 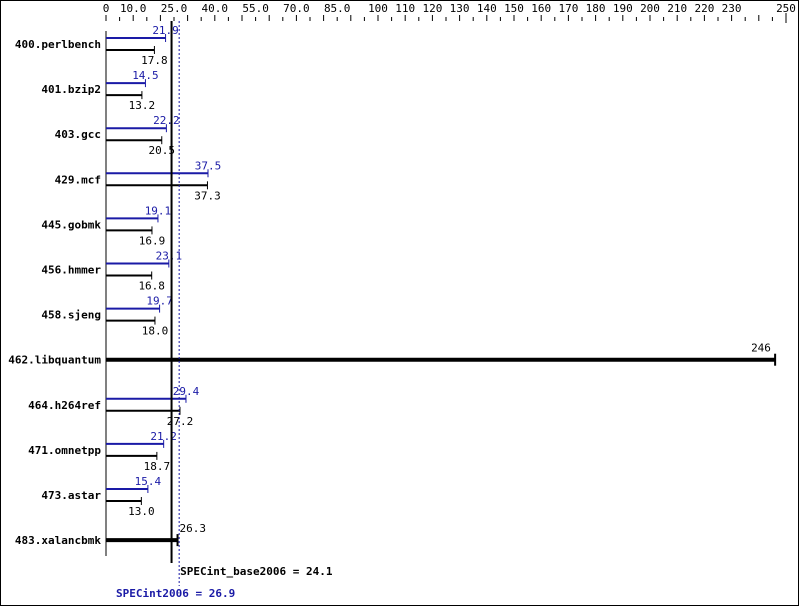 What do you see at coordinates (337, 8) in the screenshot?
I see `tick-label: 85.0` at bounding box center [337, 8].